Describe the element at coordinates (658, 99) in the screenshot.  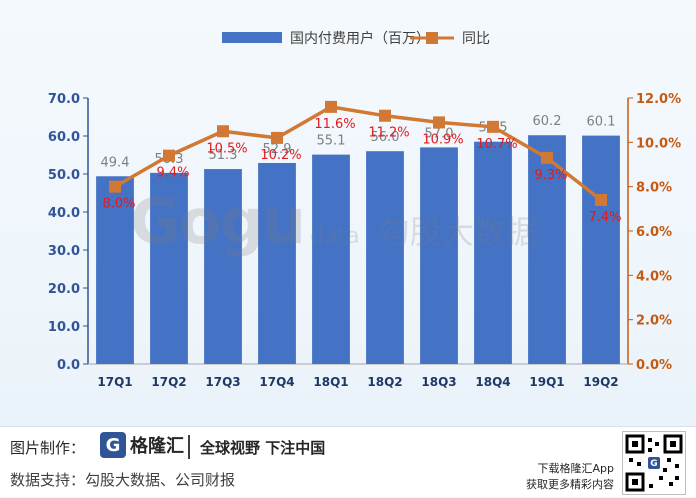
I see `right-tick-label: 12.0%` at that location.